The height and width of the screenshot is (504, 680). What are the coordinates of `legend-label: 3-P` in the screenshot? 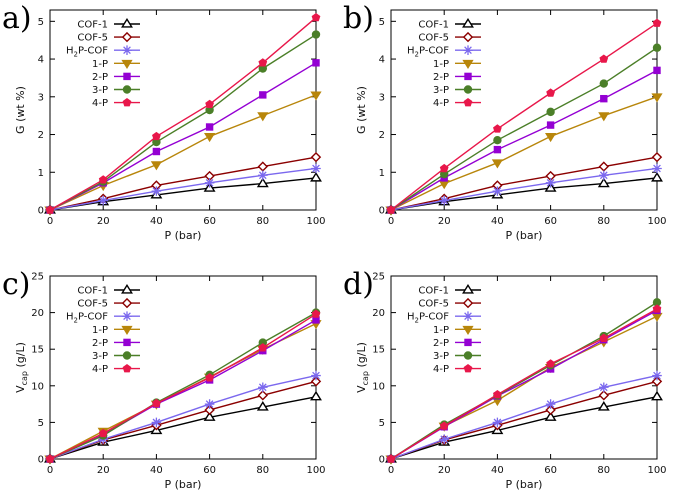 It's located at (100, 356).